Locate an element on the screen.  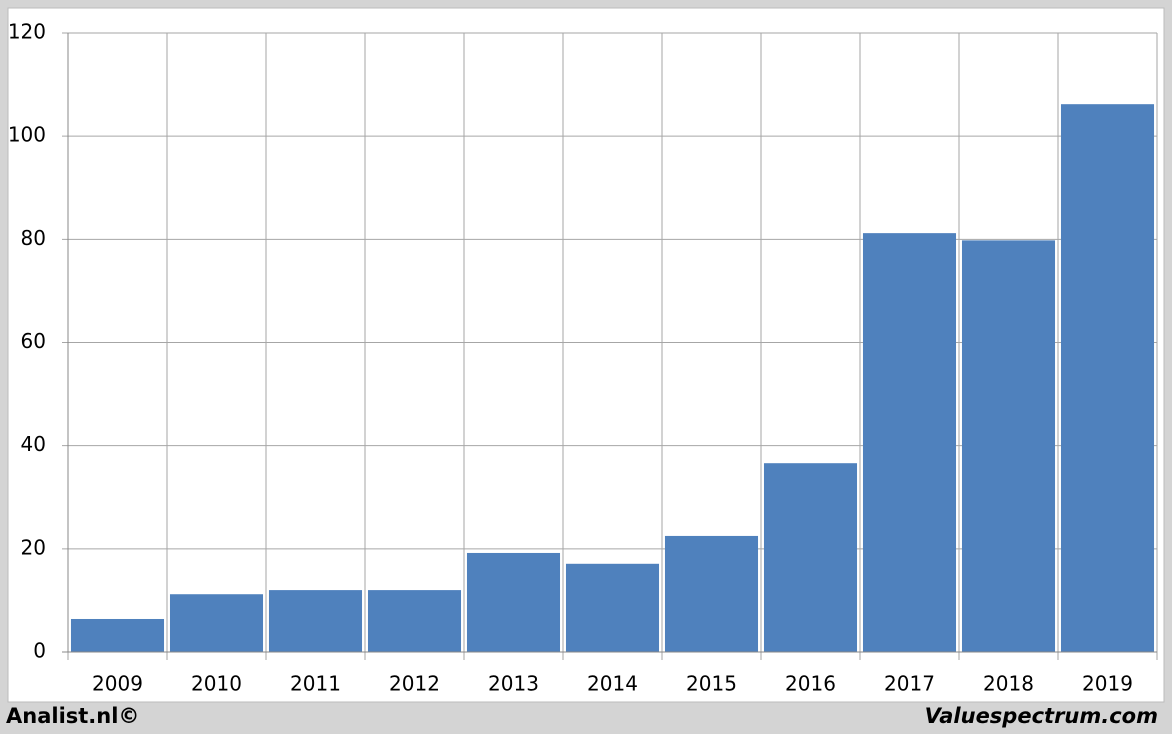
x-tick-label: 2010 is located at coordinates (216, 684).